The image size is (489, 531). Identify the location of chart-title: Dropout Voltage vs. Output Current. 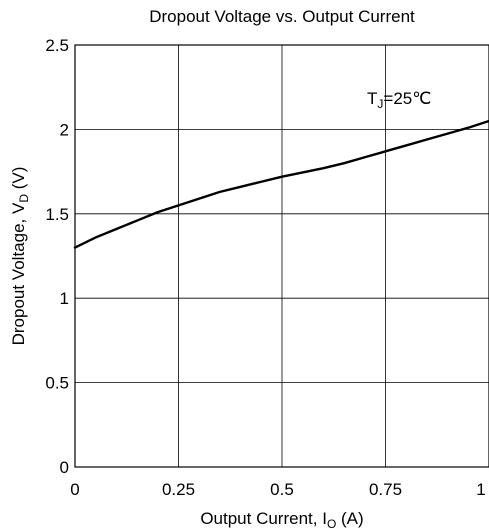
(282, 16).